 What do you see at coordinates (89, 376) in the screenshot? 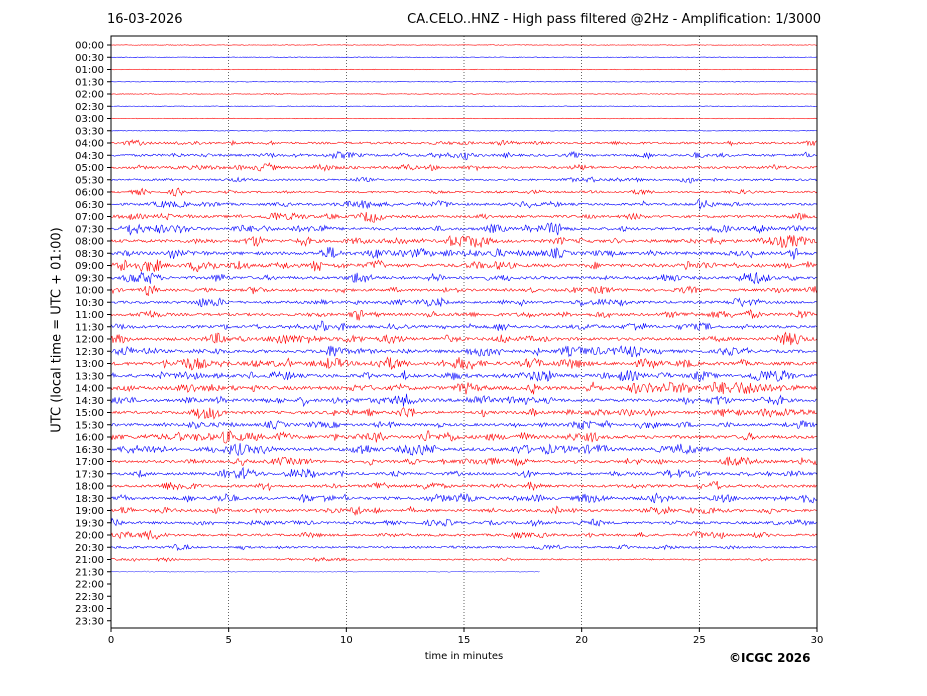
I see `row-label-13-30: 13:30` at bounding box center [89, 376].